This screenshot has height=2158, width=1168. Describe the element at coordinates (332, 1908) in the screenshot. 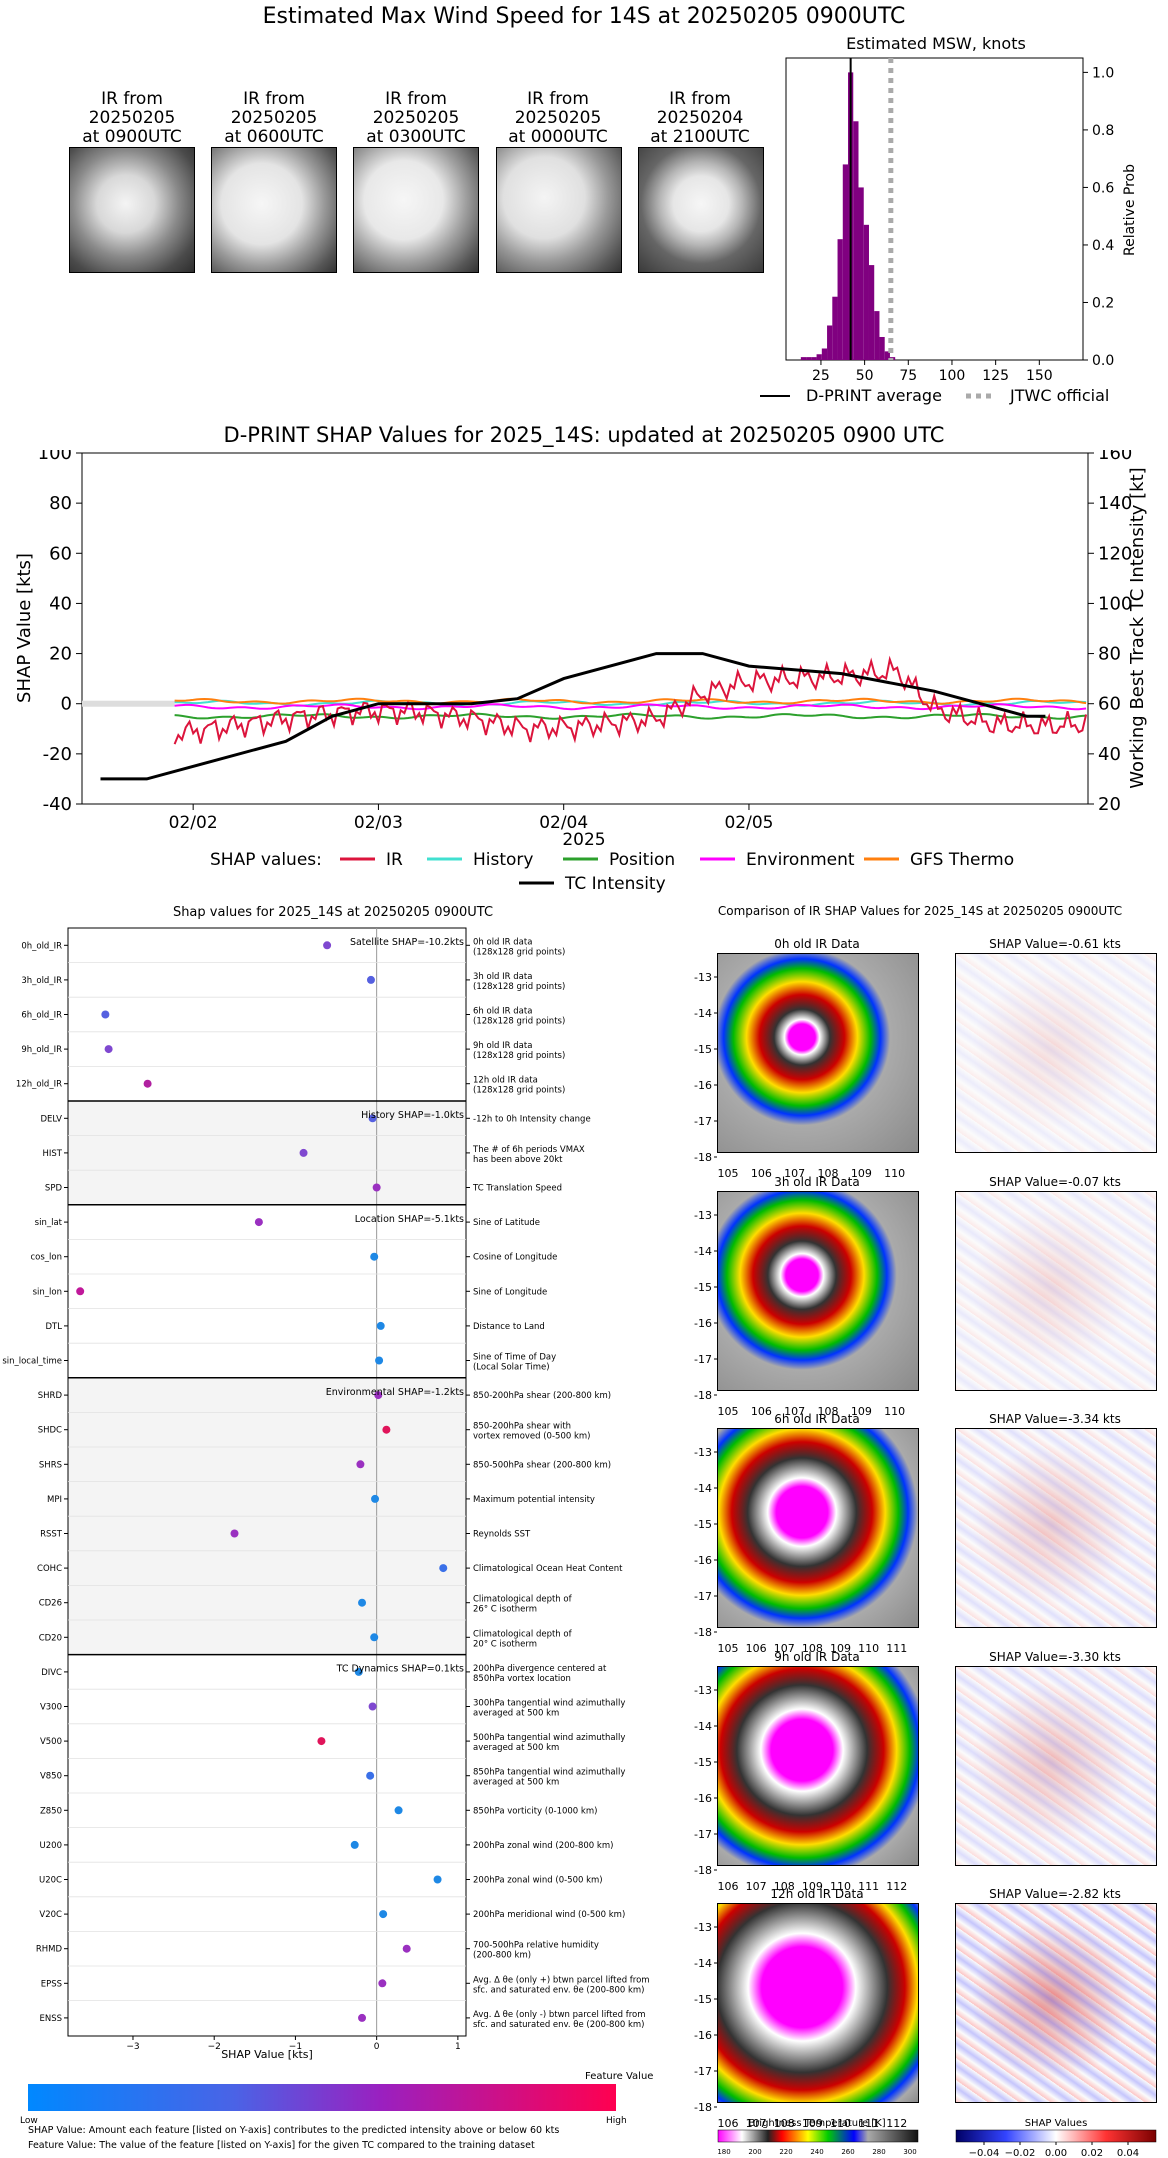

I see `feature-row: V20C 200hPa meridional wind (0-500 km)` at that location.